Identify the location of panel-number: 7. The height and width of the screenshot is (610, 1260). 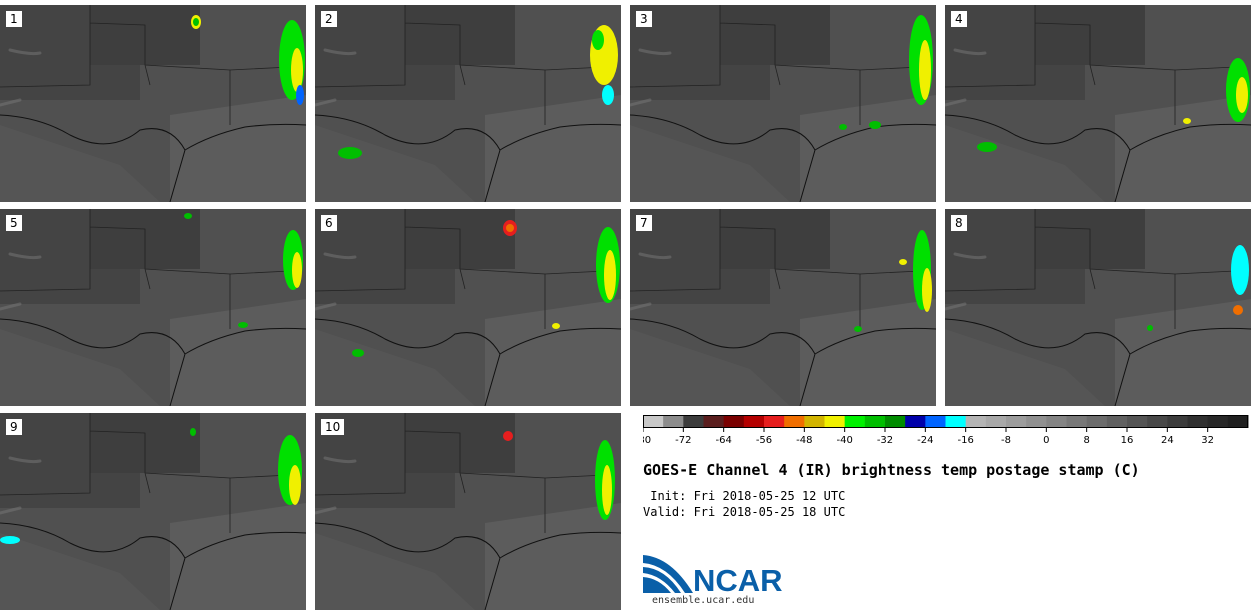
(644, 223).